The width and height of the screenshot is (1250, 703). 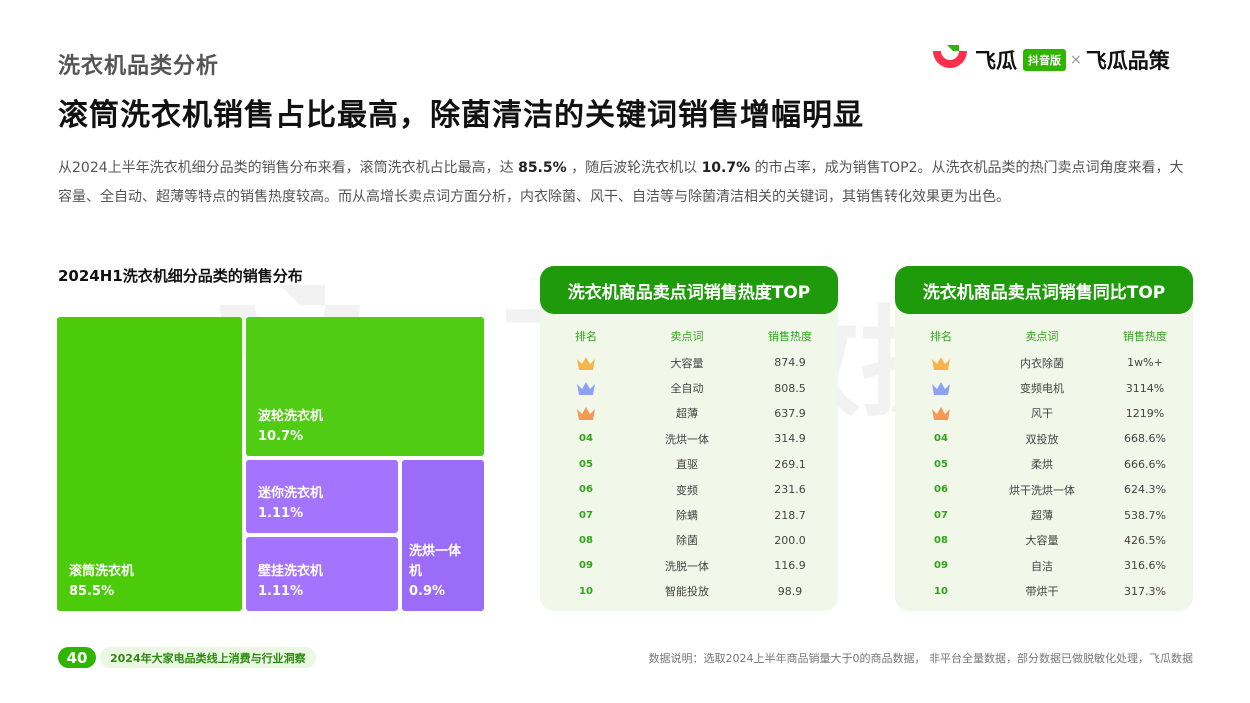 What do you see at coordinates (790, 363) in the screenshot?
I see `value-cell: 874.9` at bounding box center [790, 363].